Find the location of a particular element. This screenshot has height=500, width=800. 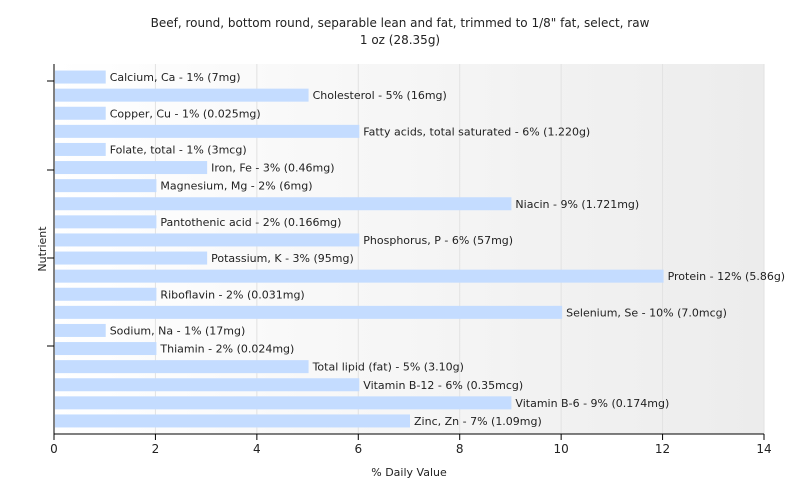

bar-label: Phosphorus, P - 6% (57mg) is located at coordinates (438, 240).